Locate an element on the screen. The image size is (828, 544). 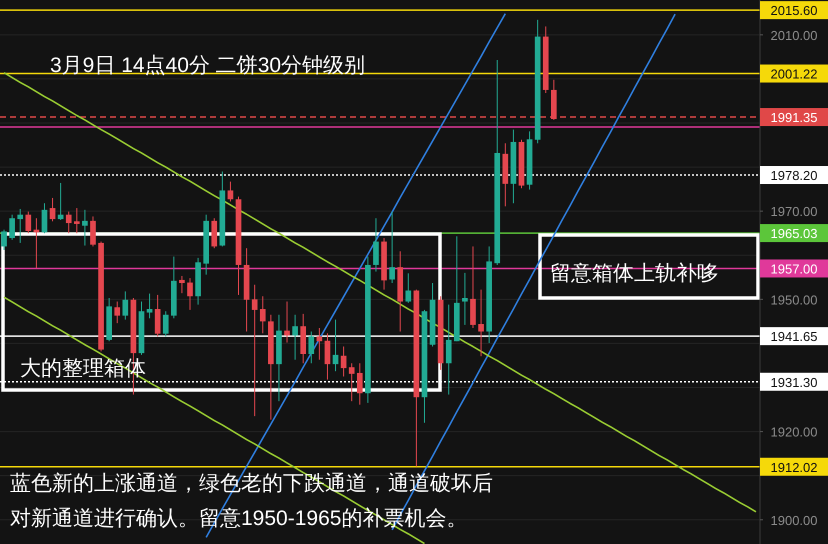
ref-line-label: 1931.30 is located at coordinates (794, 382).